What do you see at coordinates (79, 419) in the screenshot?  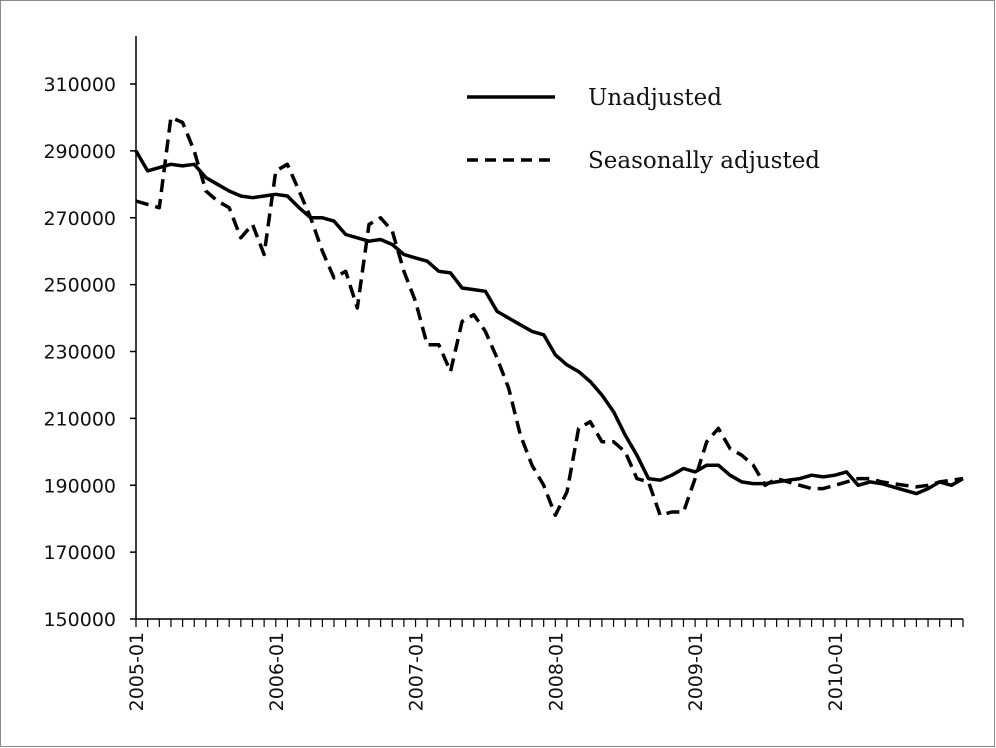 I see `y-tick-label: 210000` at bounding box center [79, 419].